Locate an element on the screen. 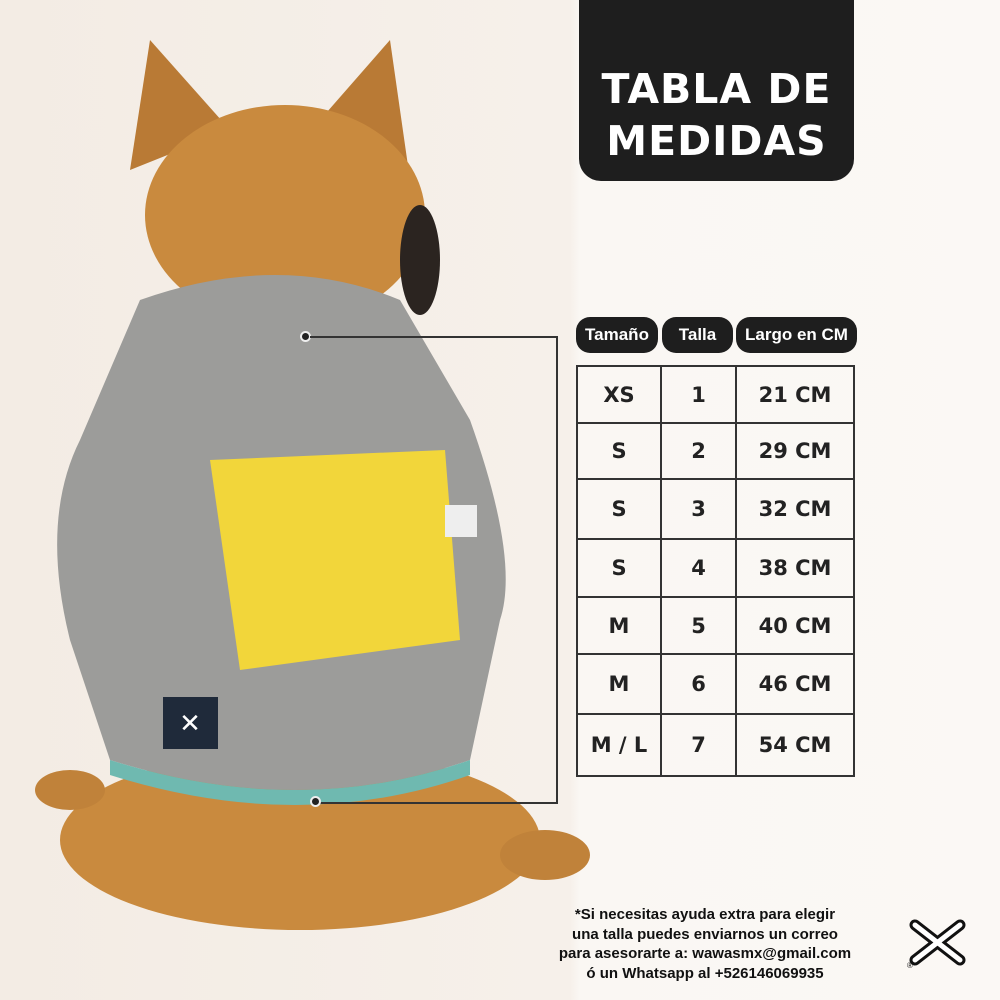 Image resolution: width=1000 pixels, height=1000 pixels. dog-muzzle is located at coordinates (420, 260).